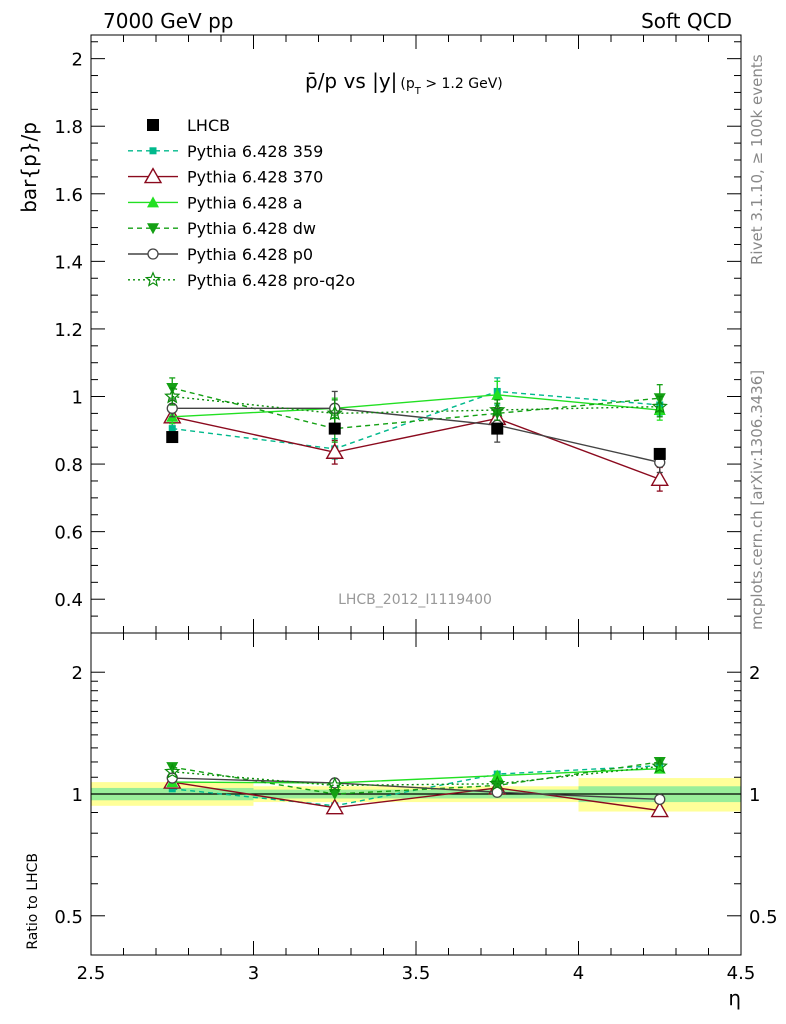  I want to click on legend-label: Pythia 6.428 pro-q2o, so click(271, 280).